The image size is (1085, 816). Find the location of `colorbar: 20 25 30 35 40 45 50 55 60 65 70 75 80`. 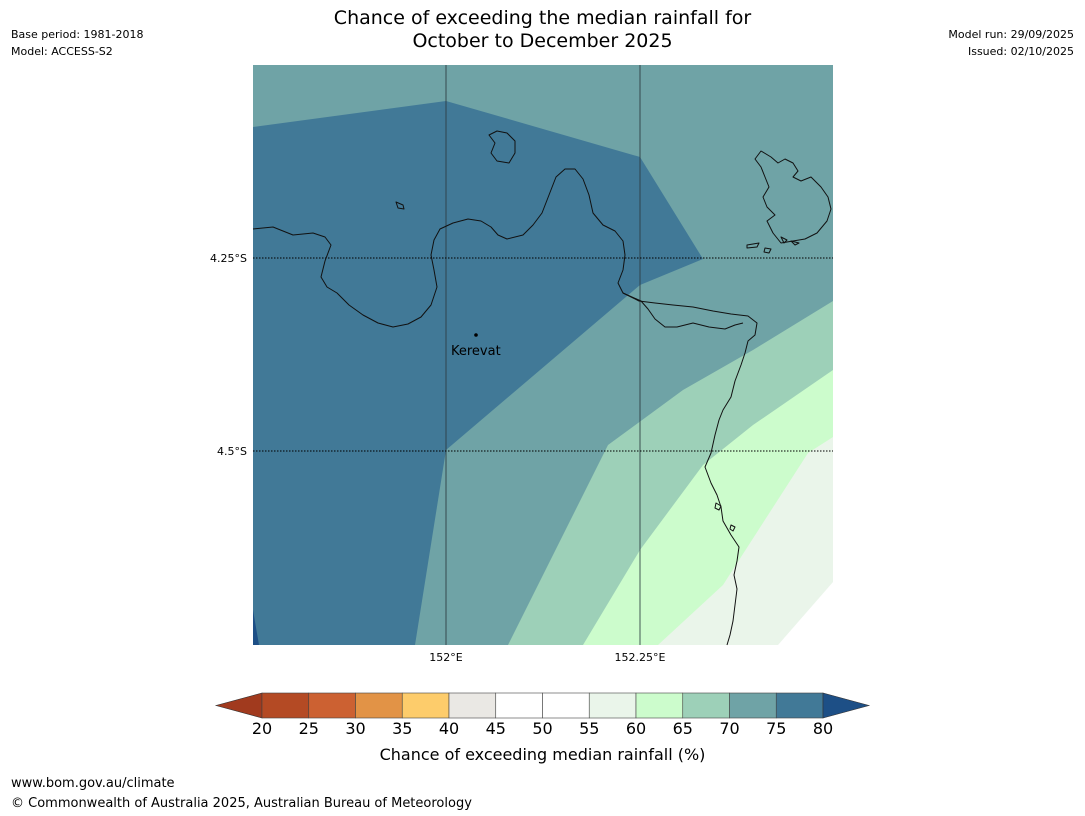

colorbar: 20 25 30 35 40 45 50 55 60 65 70 75 80 is located at coordinates (542, 715).